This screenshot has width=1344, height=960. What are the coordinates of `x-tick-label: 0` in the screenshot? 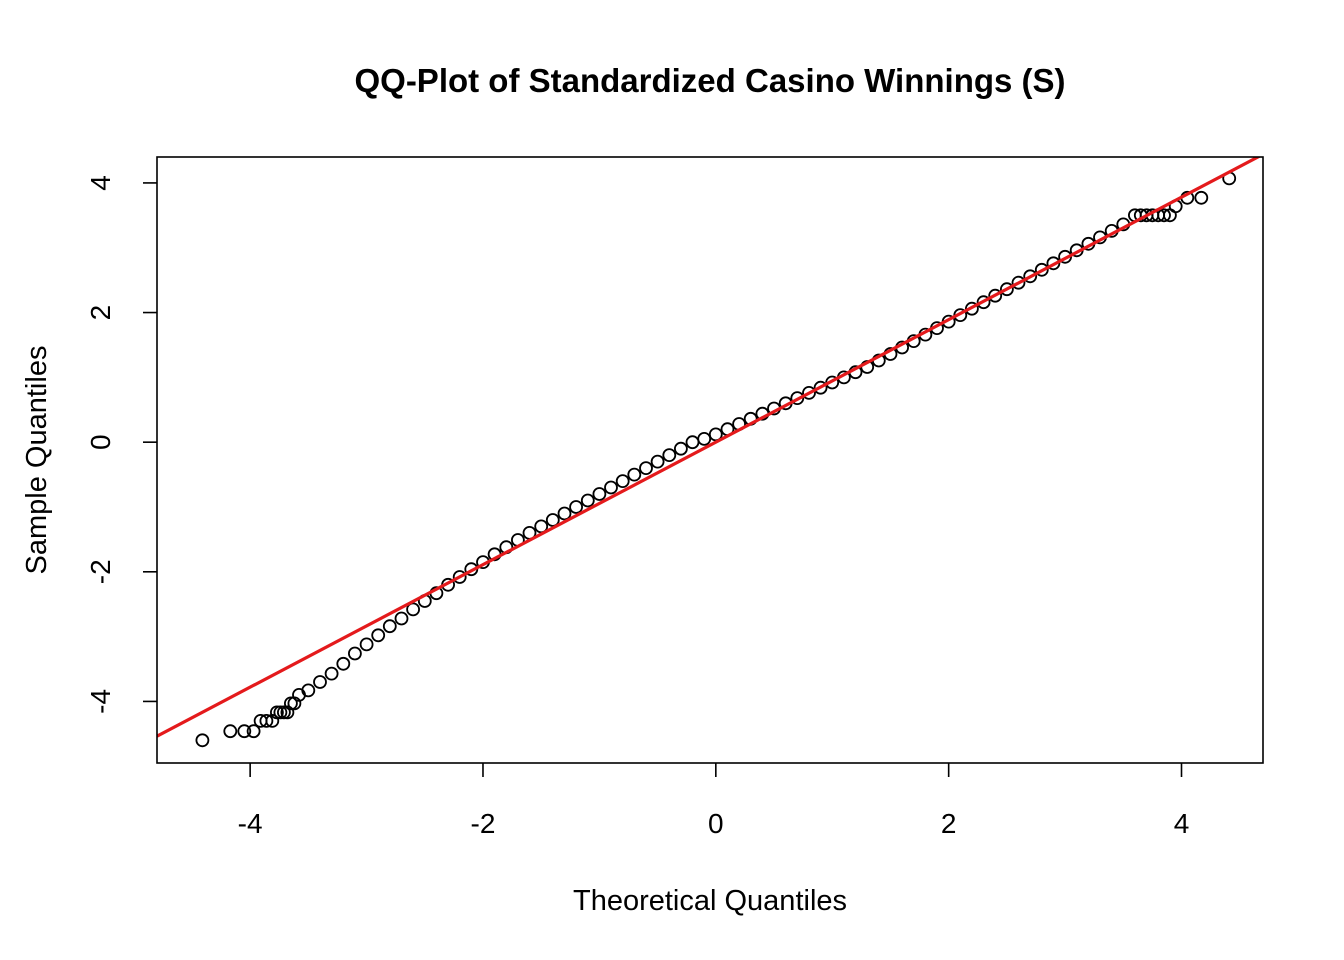 It's located at (716, 823).